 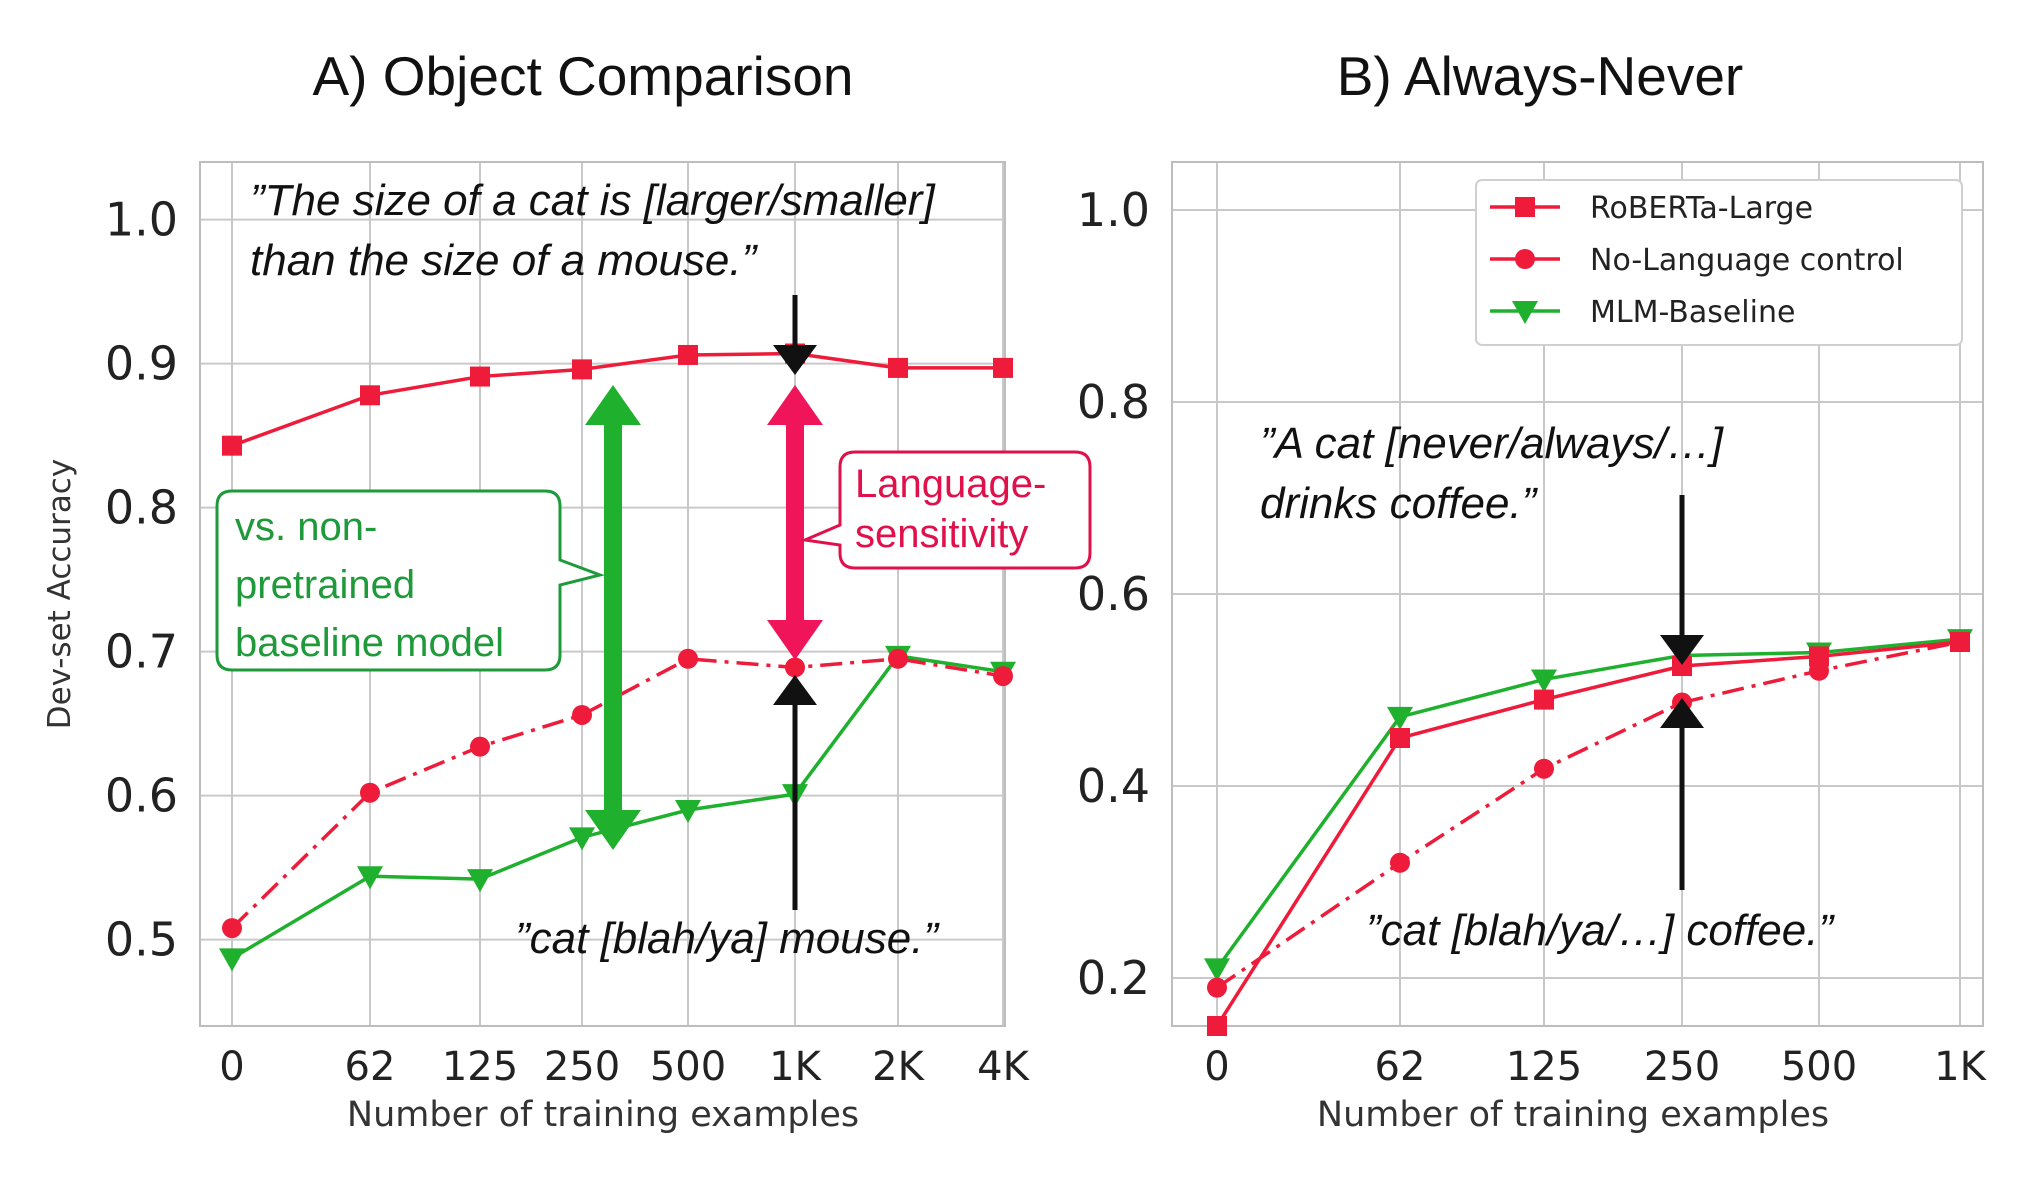 I want to click on double-arrow-red, so click(x=795, y=522).